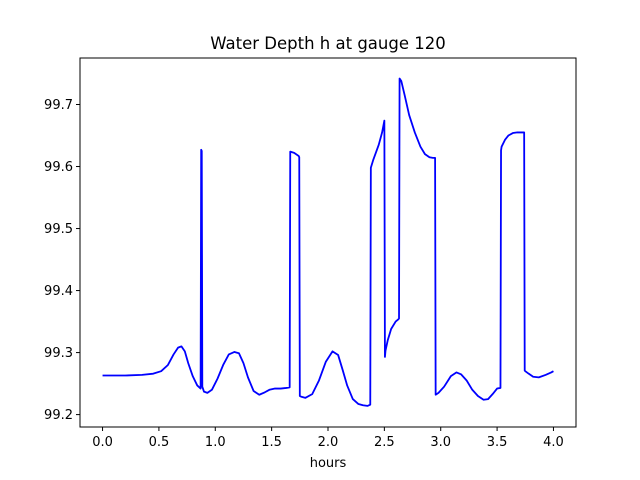 This screenshot has width=640, height=480. I want to click on x-tick-label: 2.0, so click(328, 442).